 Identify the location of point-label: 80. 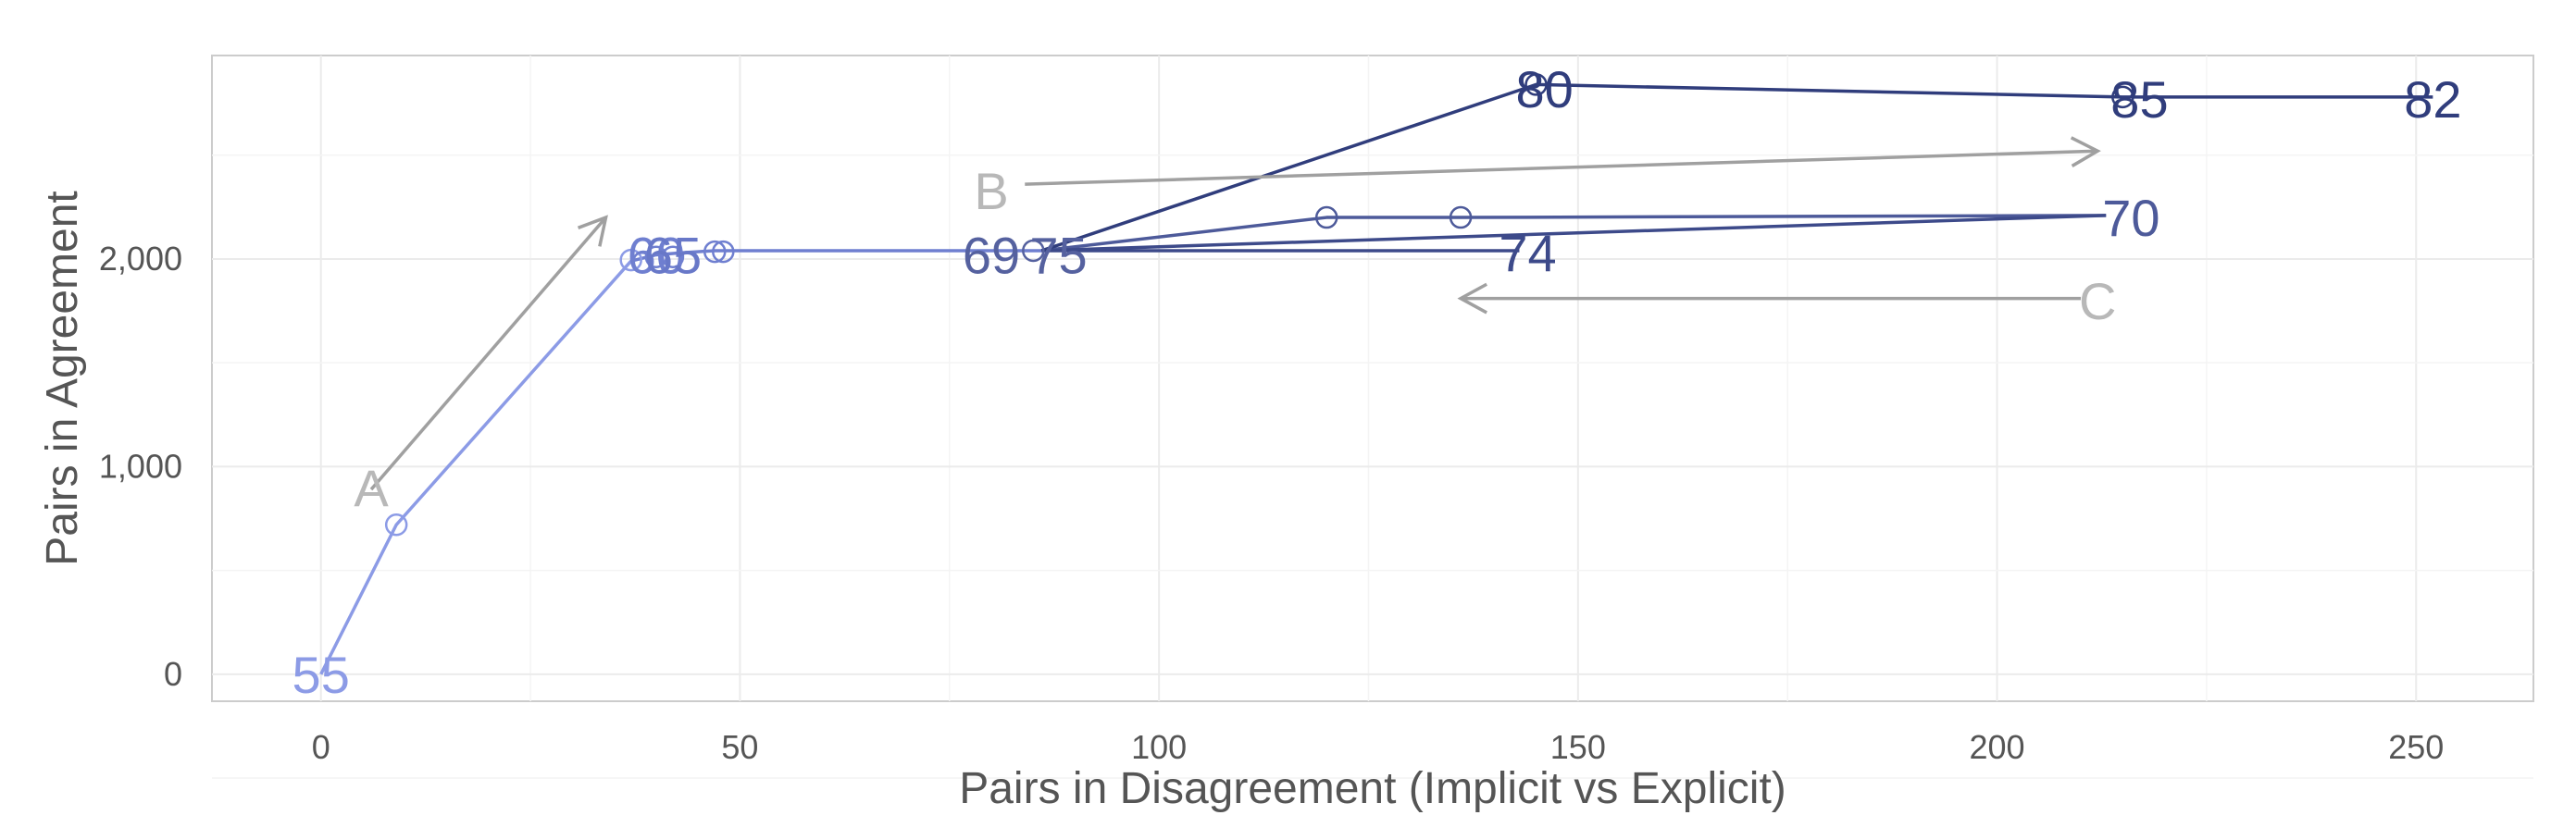
(1544, 89).